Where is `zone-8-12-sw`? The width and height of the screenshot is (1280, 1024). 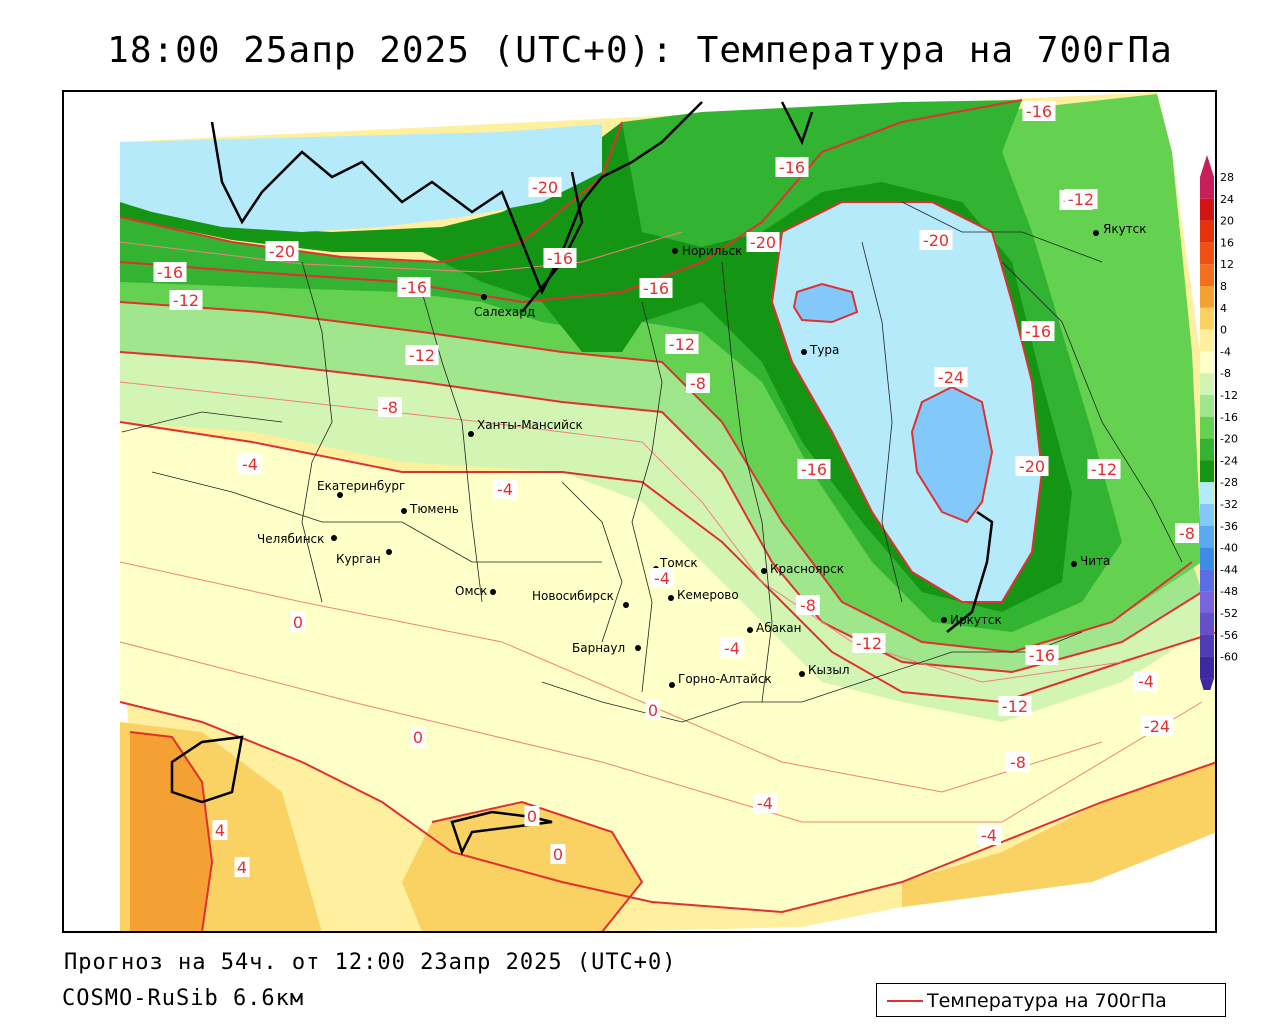 zone-8-12-sw is located at coordinates (171, 831).